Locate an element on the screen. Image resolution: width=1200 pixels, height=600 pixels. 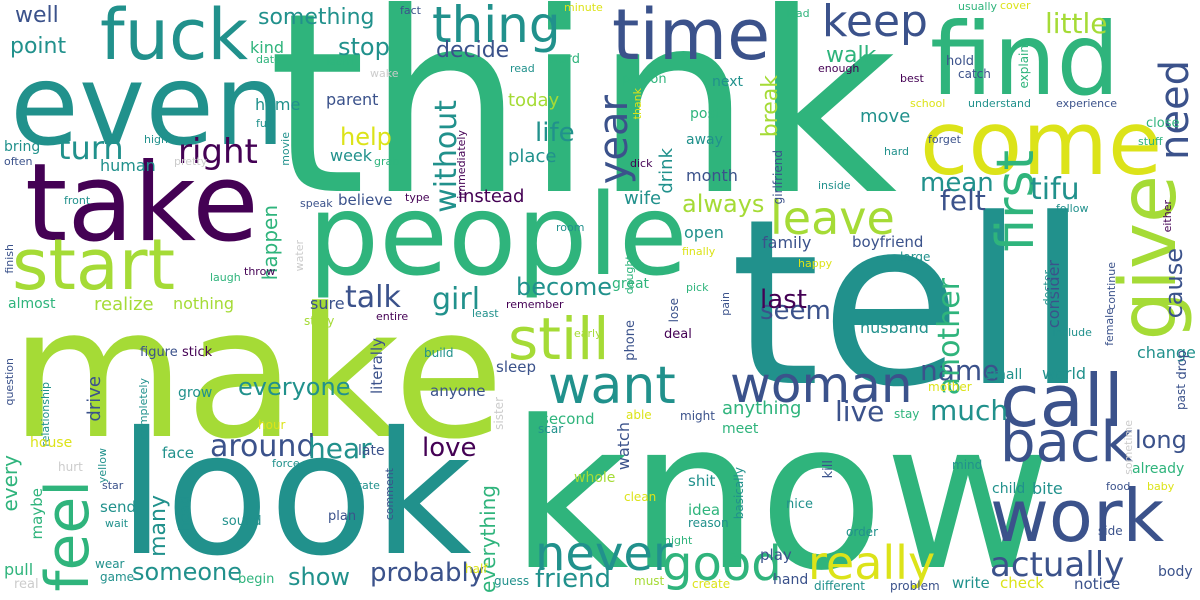
word-guess: guess is located at coordinates (512, 581).